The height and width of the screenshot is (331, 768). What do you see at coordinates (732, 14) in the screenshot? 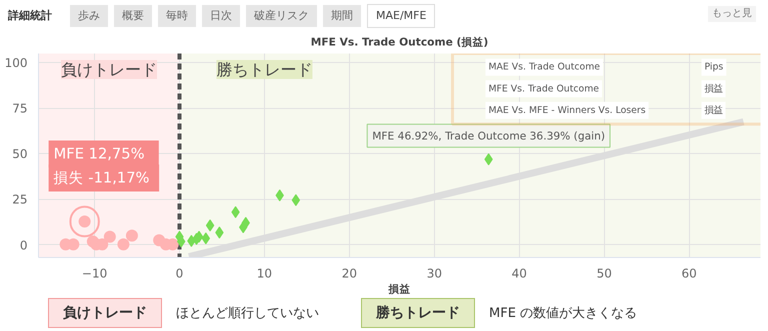
I see `text: もっと見` at bounding box center [732, 14].